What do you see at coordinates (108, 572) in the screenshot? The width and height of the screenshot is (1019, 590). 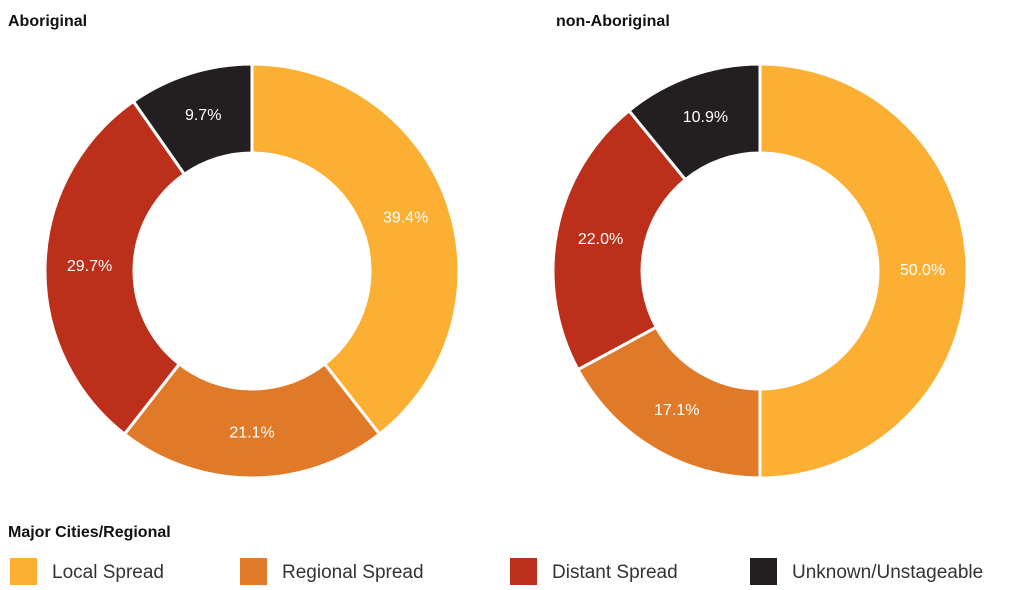 I see `legend-label: Local Spread` at bounding box center [108, 572].